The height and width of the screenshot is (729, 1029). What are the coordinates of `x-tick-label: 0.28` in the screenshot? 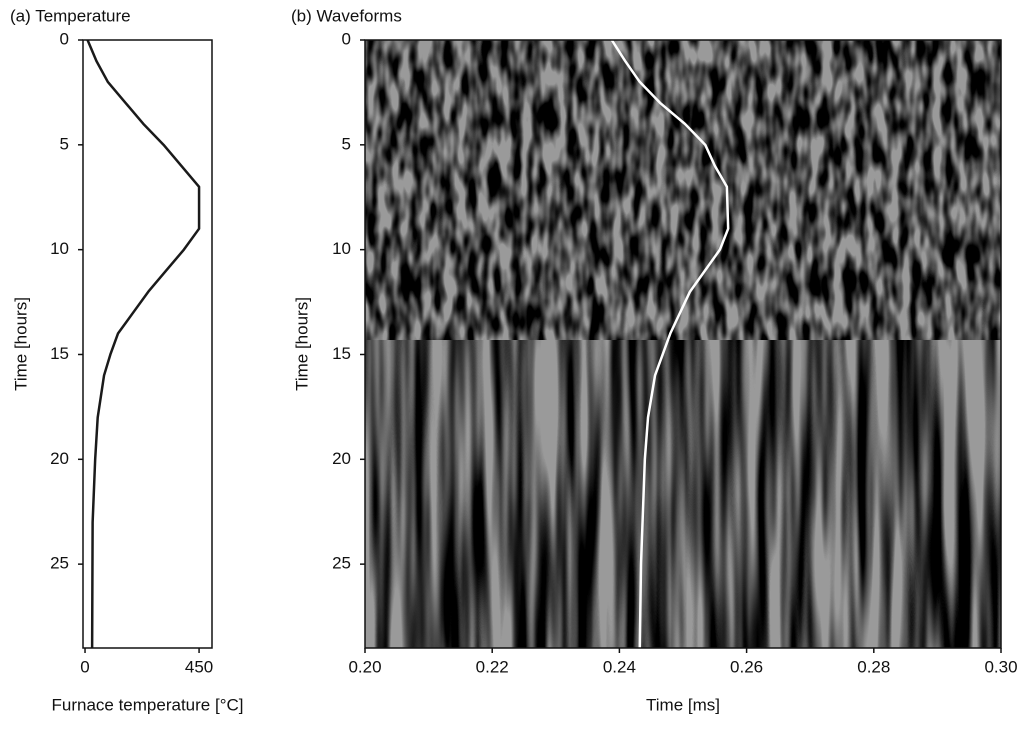 It's located at (873, 666).